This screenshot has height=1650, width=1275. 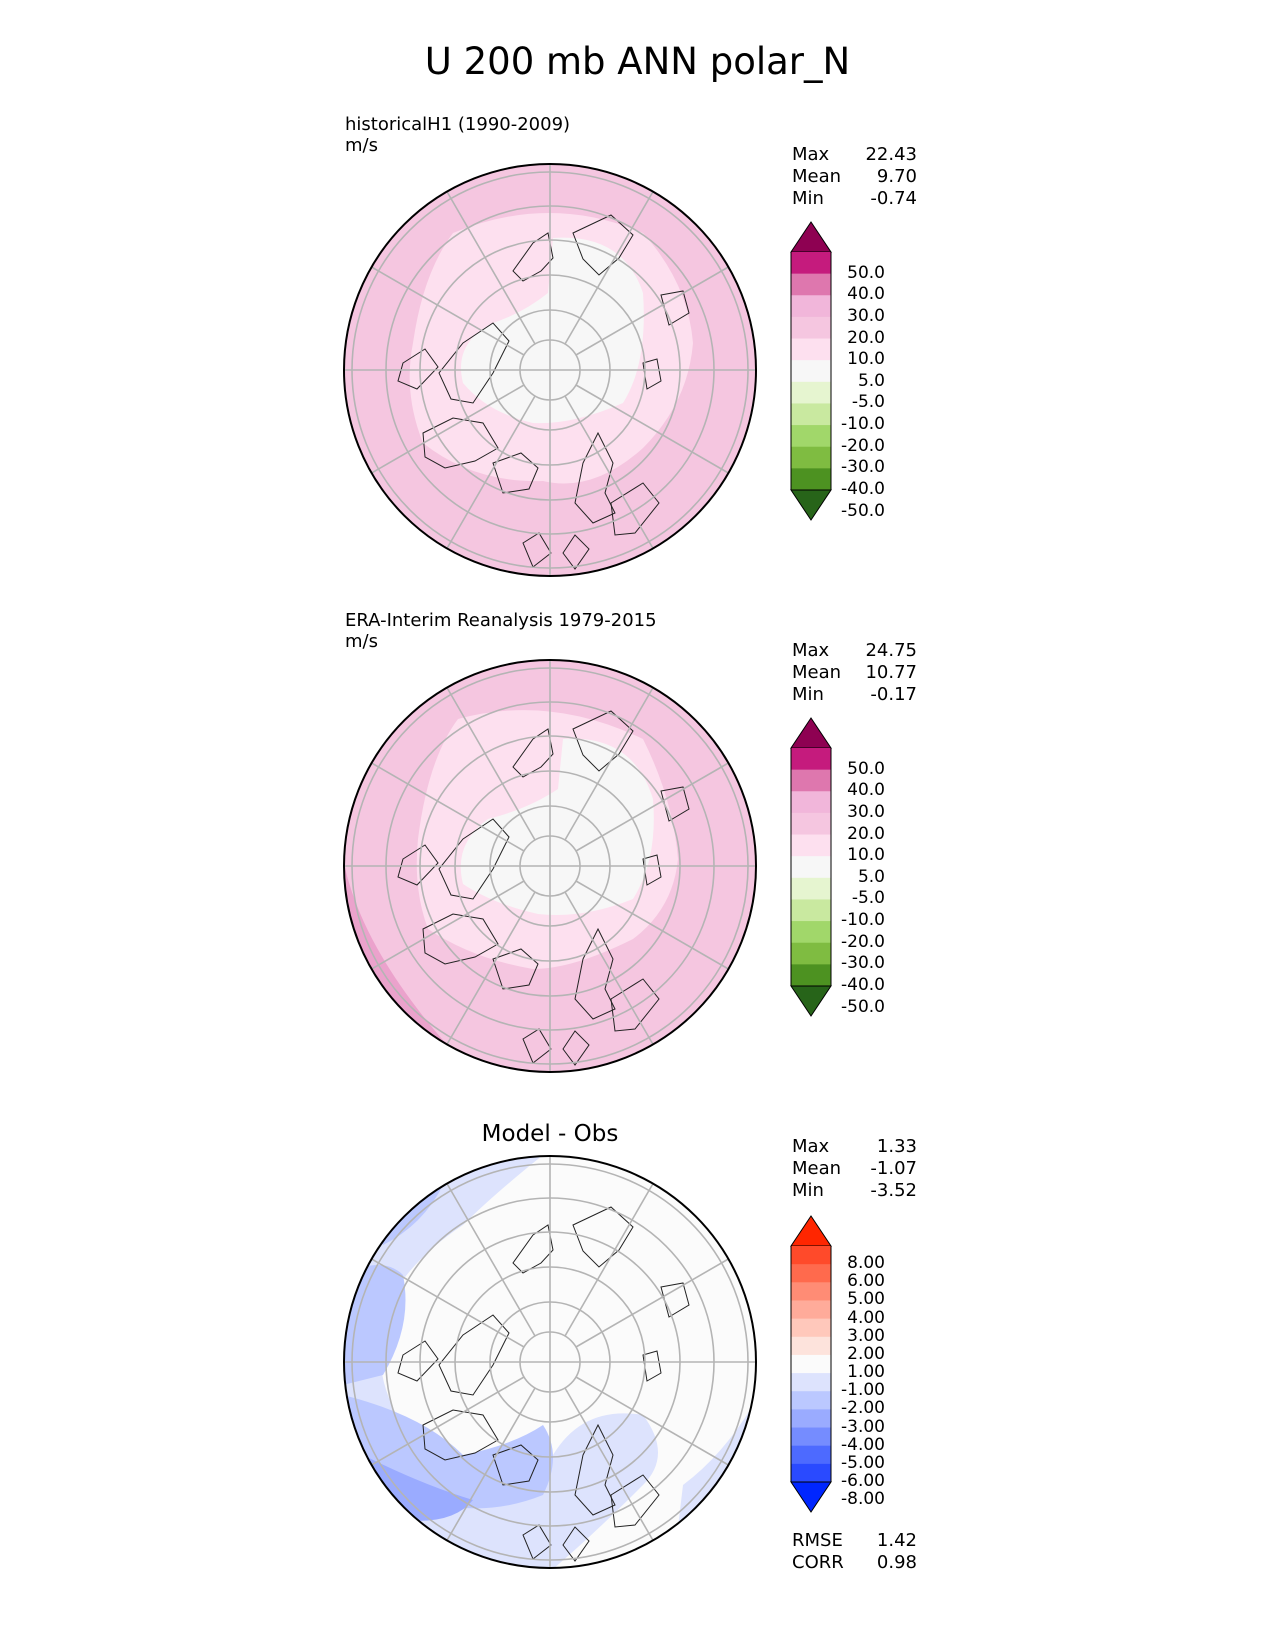 What do you see at coordinates (868, 402) in the screenshot?
I see `colorbar-tick-label: -5.0` at bounding box center [868, 402].